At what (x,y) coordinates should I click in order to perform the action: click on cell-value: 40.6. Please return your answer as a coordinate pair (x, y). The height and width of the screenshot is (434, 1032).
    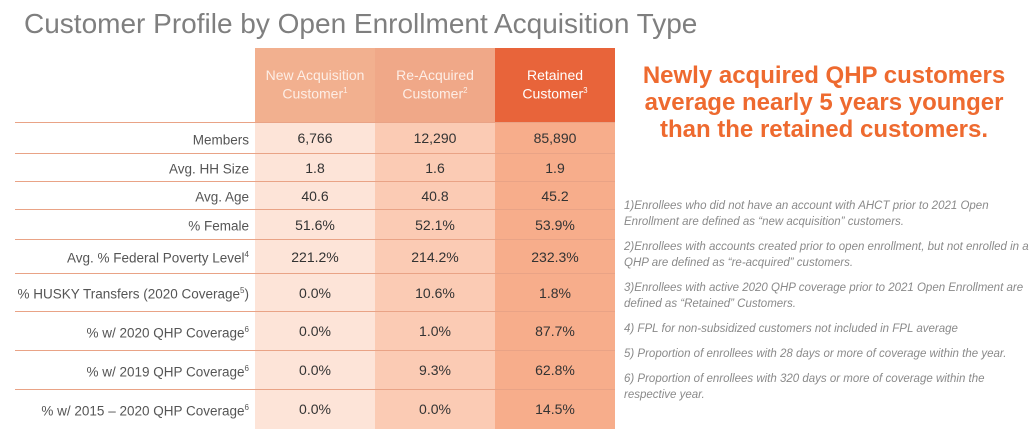
    Looking at the image, I should click on (315, 195).